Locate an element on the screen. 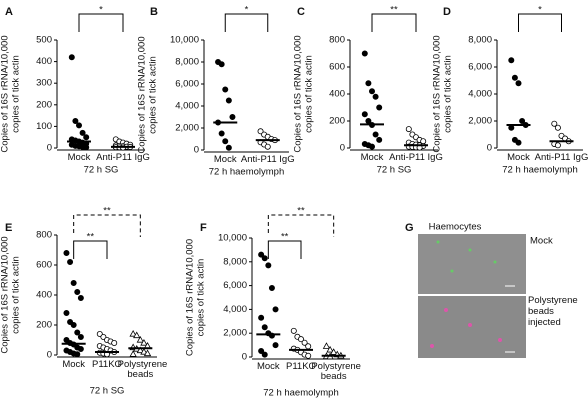 The width and height of the screenshot is (588, 400). panel-letter: E is located at coordinates (8, 228).